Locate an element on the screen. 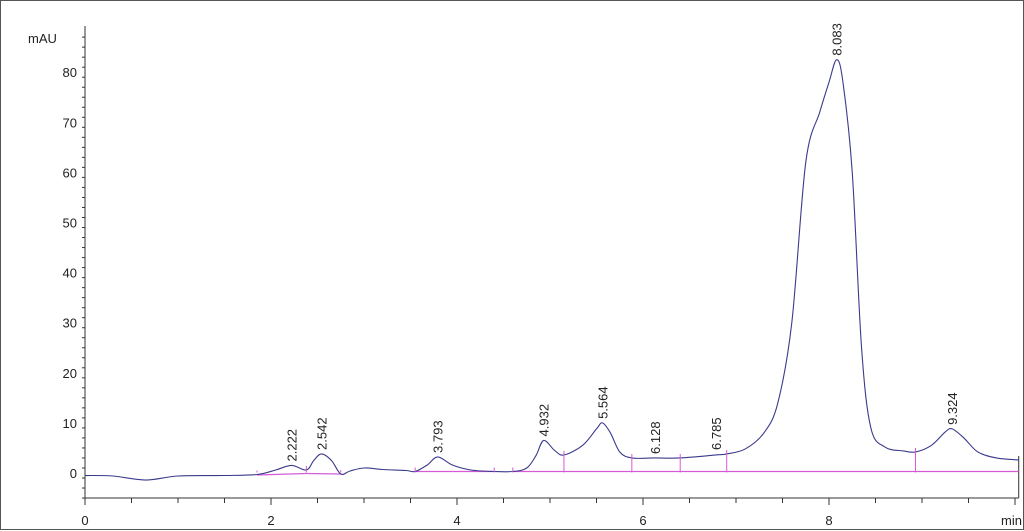 This screenshot has height=531, width=1024. peak-label: 9.324 is located at coordinates (952, 408).